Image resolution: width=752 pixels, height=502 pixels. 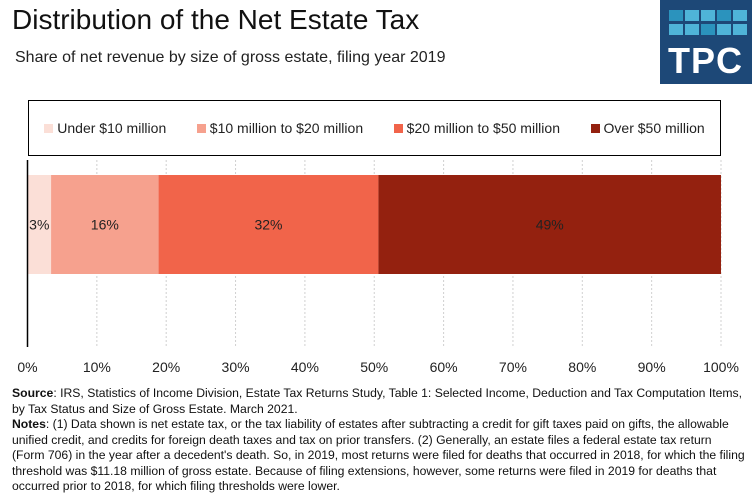 I want to click on data-label: 32%, so click(x=268, y=225).